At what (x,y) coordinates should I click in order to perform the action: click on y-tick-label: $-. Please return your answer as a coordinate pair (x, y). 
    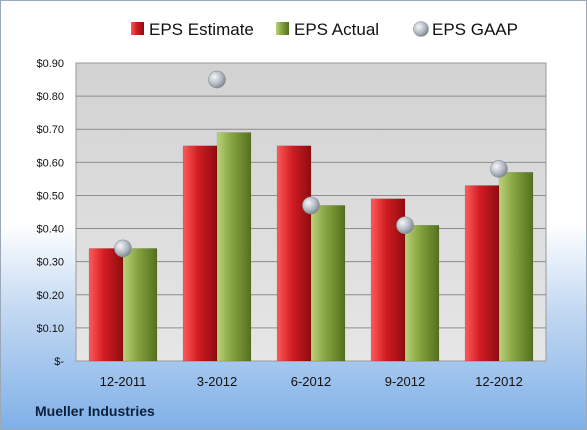
    Looking at the image, I should click on (59, 362).